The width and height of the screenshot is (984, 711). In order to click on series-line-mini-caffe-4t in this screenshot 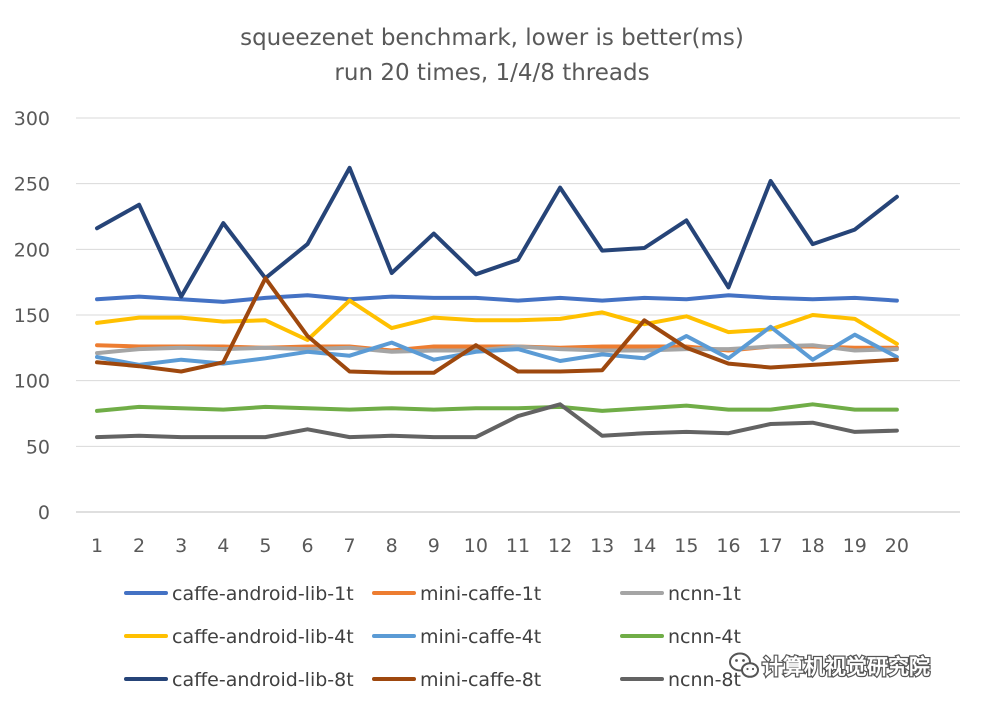, I will do `click(497, 345)`.